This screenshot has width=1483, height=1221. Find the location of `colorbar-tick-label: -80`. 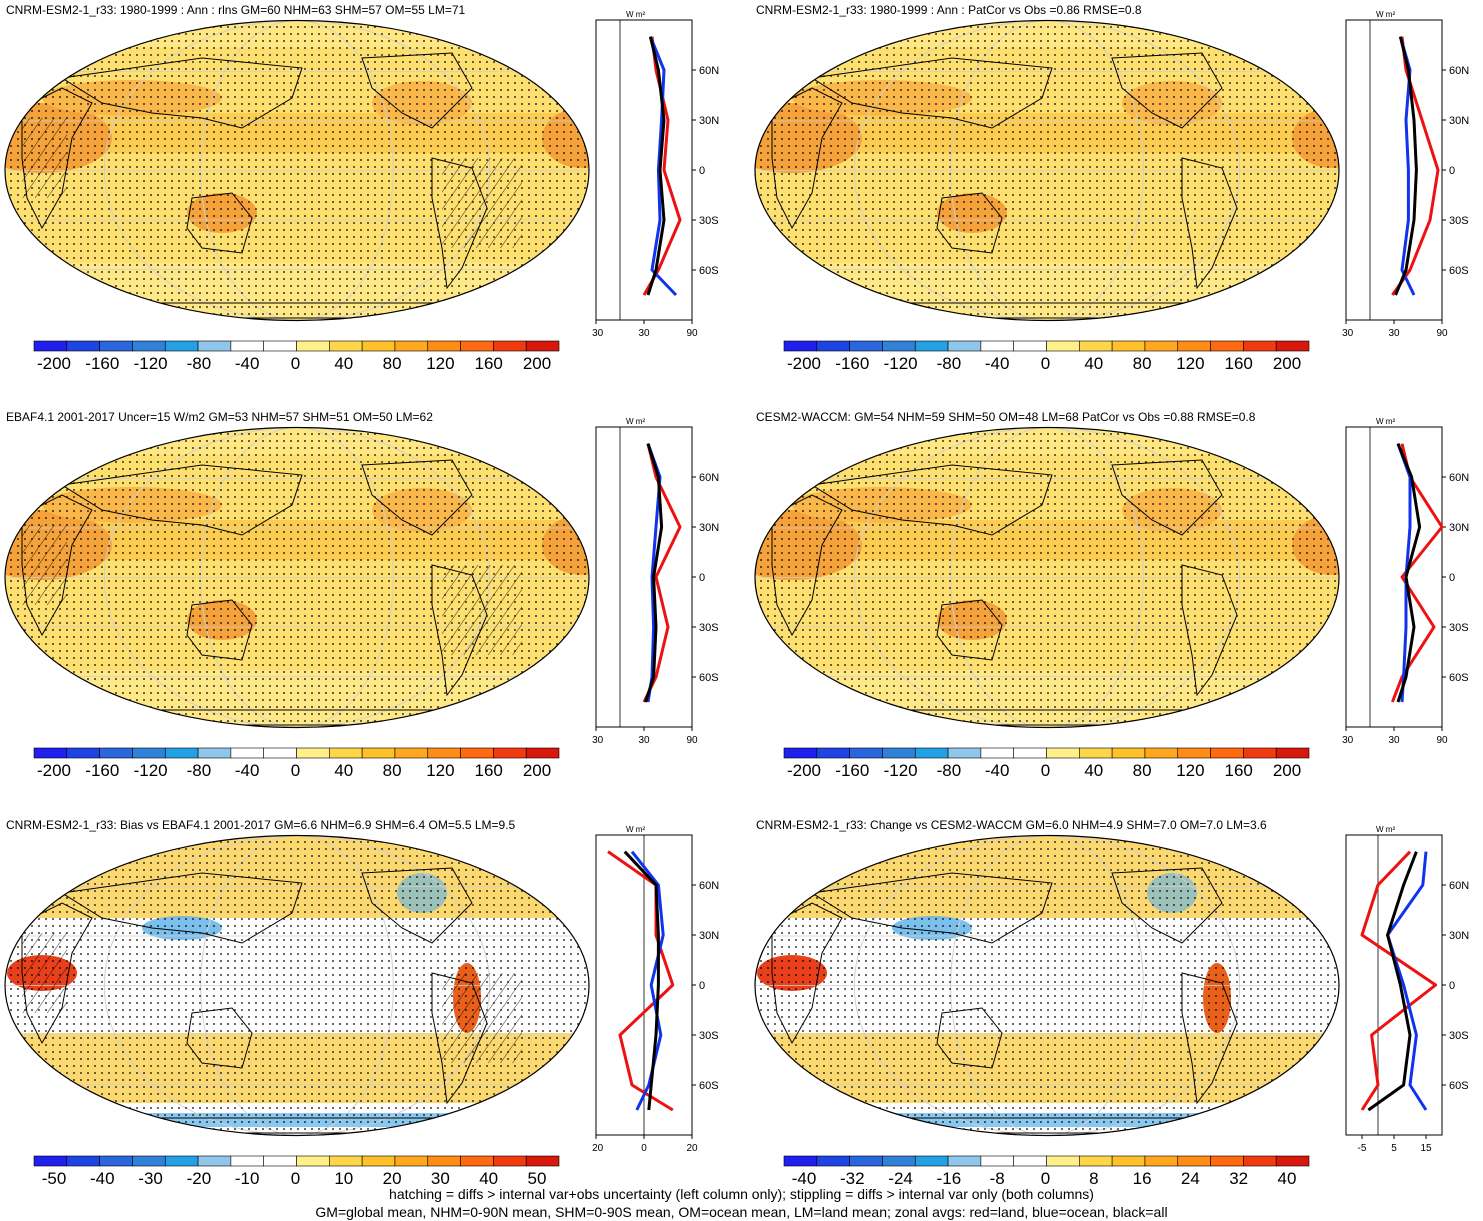

colorbar-tick-label: -80 is located at coordinates (949, 363).